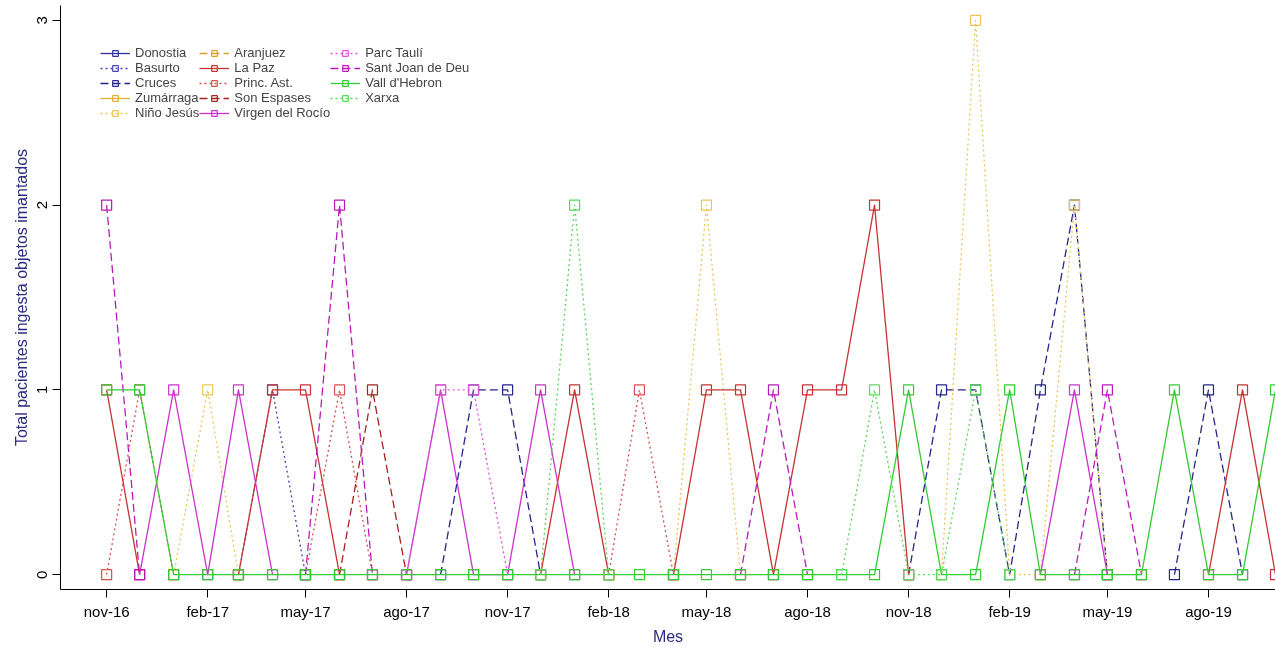 This screenshot has height=647, width=1275. Describe the element at coordinates (608, 611) in the screenshot. I see `x-tick-label: feb-18` at that location.